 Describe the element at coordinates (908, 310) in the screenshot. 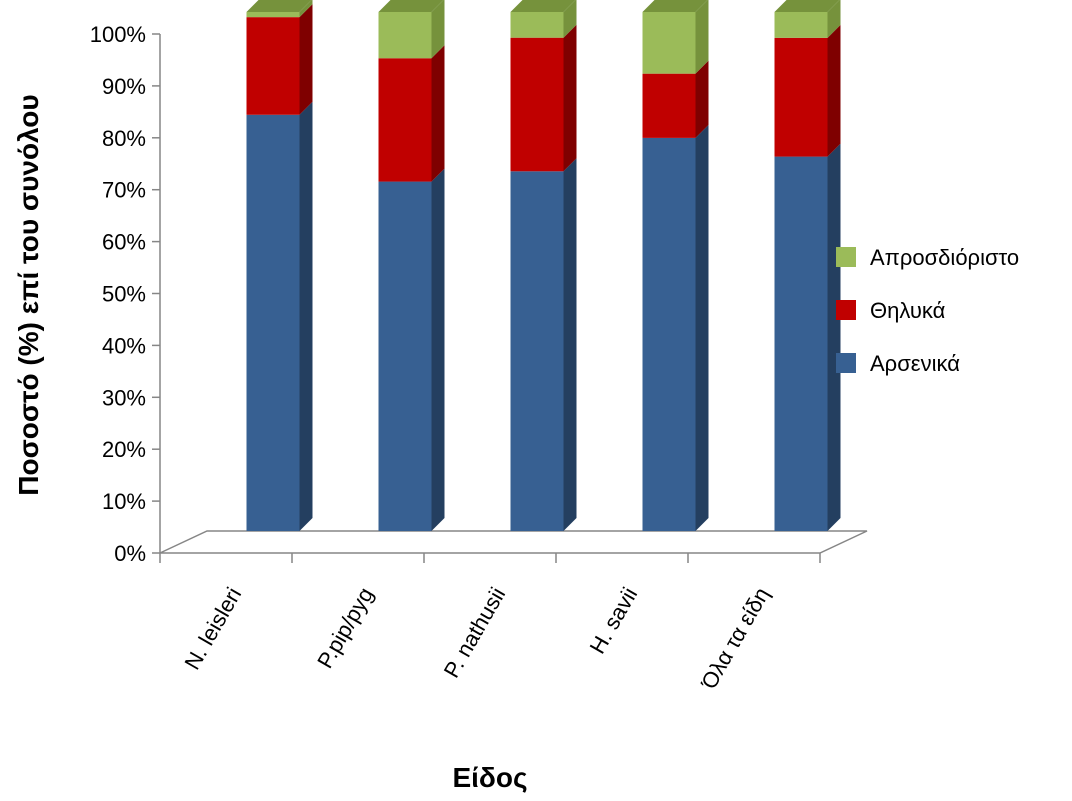

I see `legend-label: Θηλυκά` at that location.